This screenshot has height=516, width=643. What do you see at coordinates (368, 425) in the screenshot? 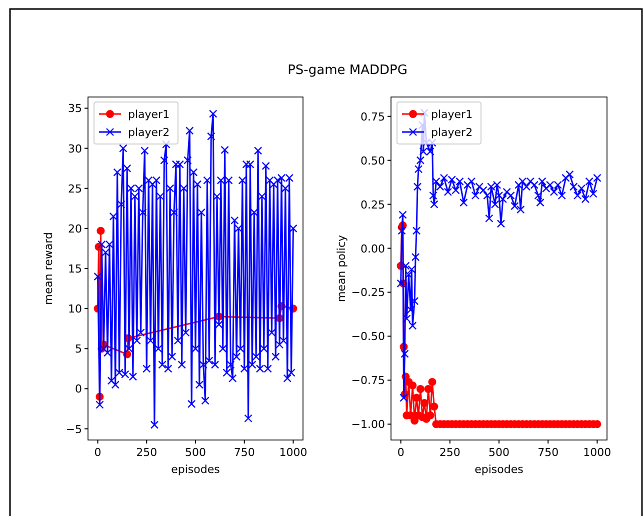
I see `y-tick-label: −1.00` at bounding box center [368, 425].